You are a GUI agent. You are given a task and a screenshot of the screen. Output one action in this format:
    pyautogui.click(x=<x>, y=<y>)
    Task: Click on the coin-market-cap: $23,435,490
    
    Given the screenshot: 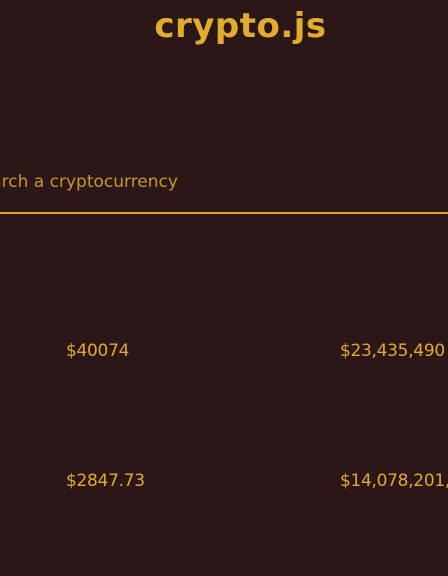 What is the action you would take?
    pyautogui.click(x=392, y=351)
    